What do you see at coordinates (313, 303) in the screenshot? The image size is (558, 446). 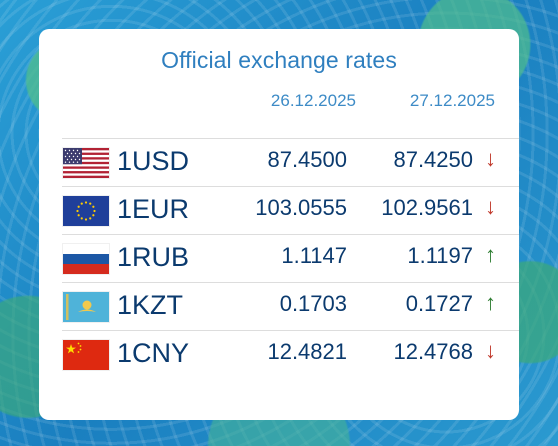 I see `rate-value-date1: 0.1703` at bounding box center [313, 303].